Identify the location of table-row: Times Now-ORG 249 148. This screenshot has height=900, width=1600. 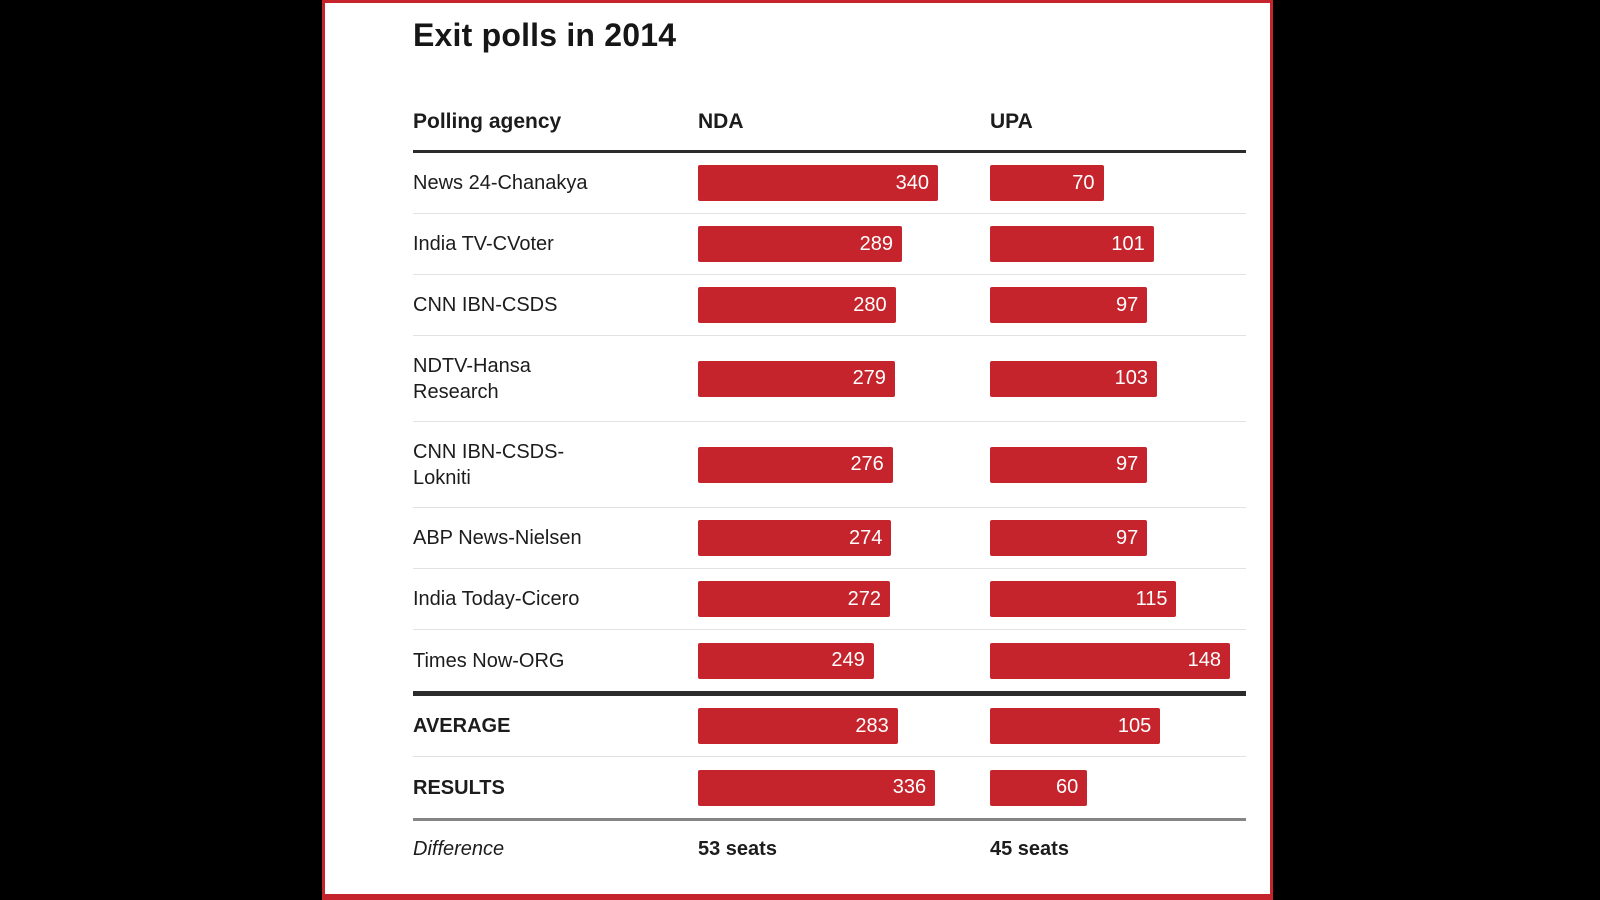
(829, 660).